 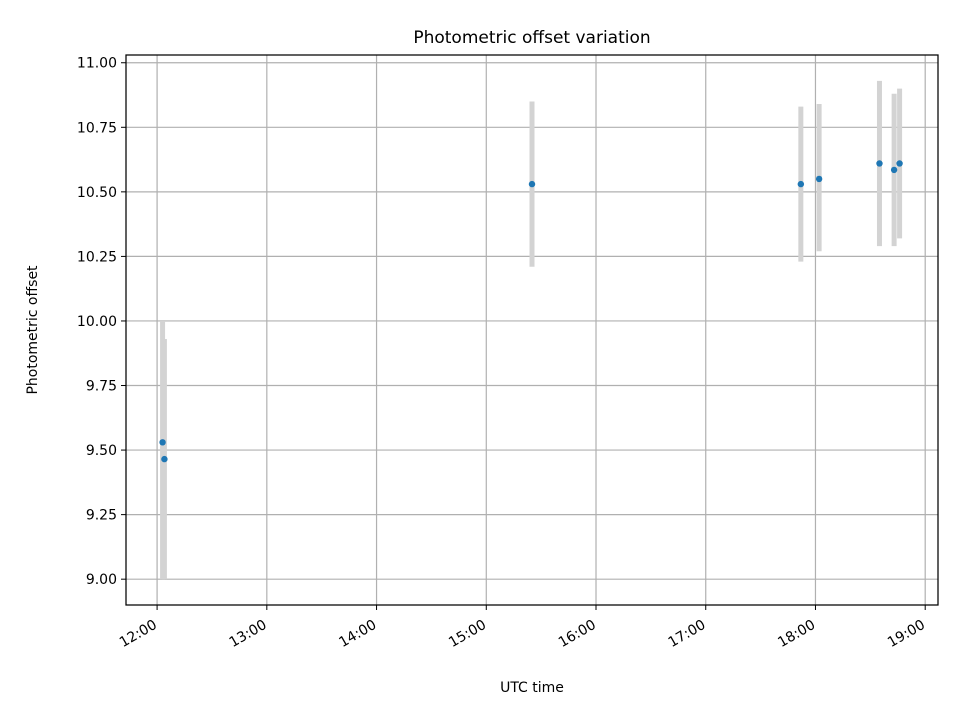 What do you see at coordinates (467, 634) in the screenshot?
I see `x-tick-label: 15:00` at bounding box center [467, 634].